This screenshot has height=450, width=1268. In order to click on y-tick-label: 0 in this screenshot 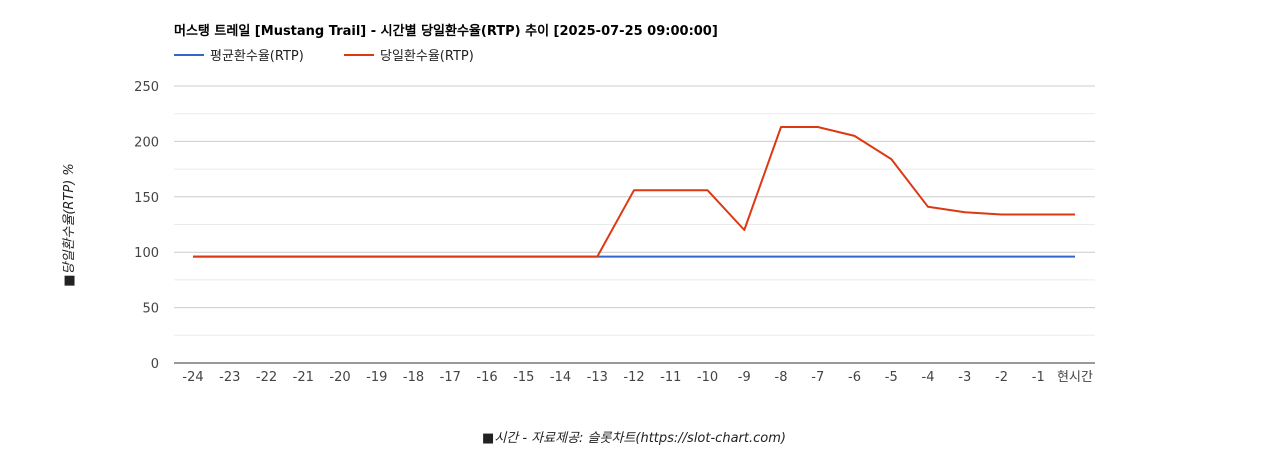, I will do `click(155, 364)`.